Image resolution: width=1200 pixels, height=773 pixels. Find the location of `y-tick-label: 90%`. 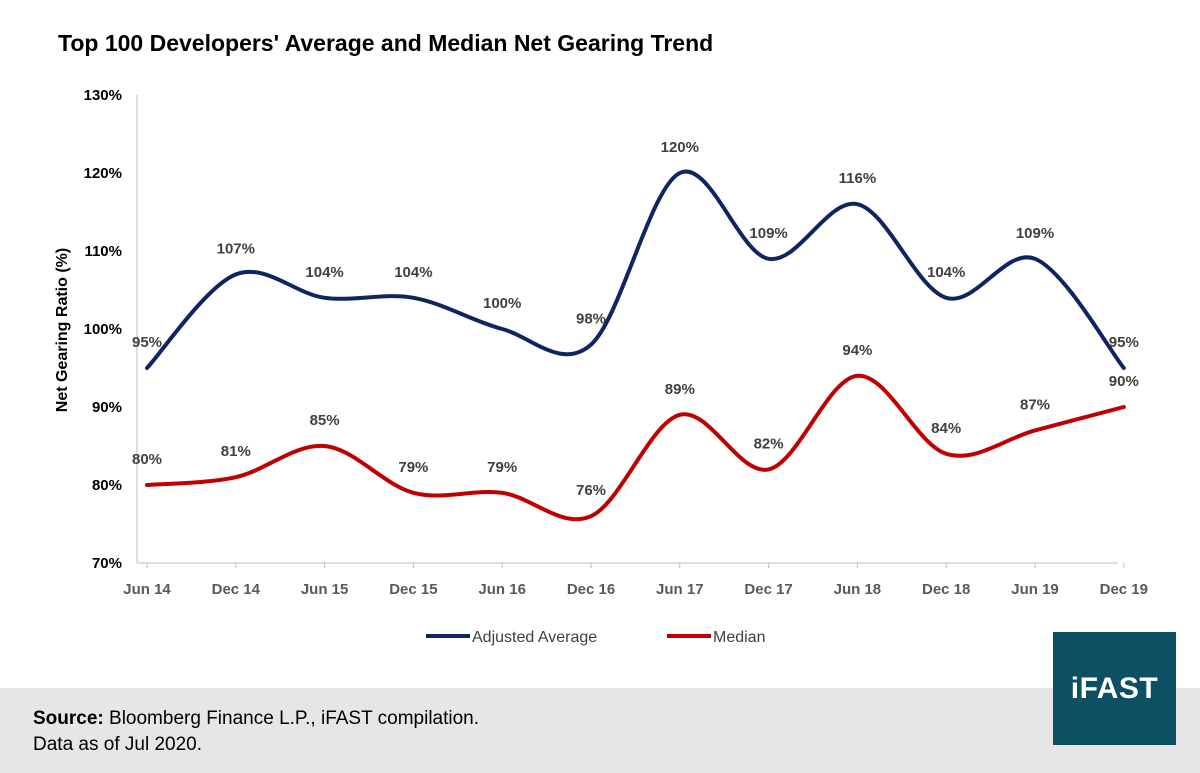

y-tick-label: 90% is located at coordinates (107, 407).